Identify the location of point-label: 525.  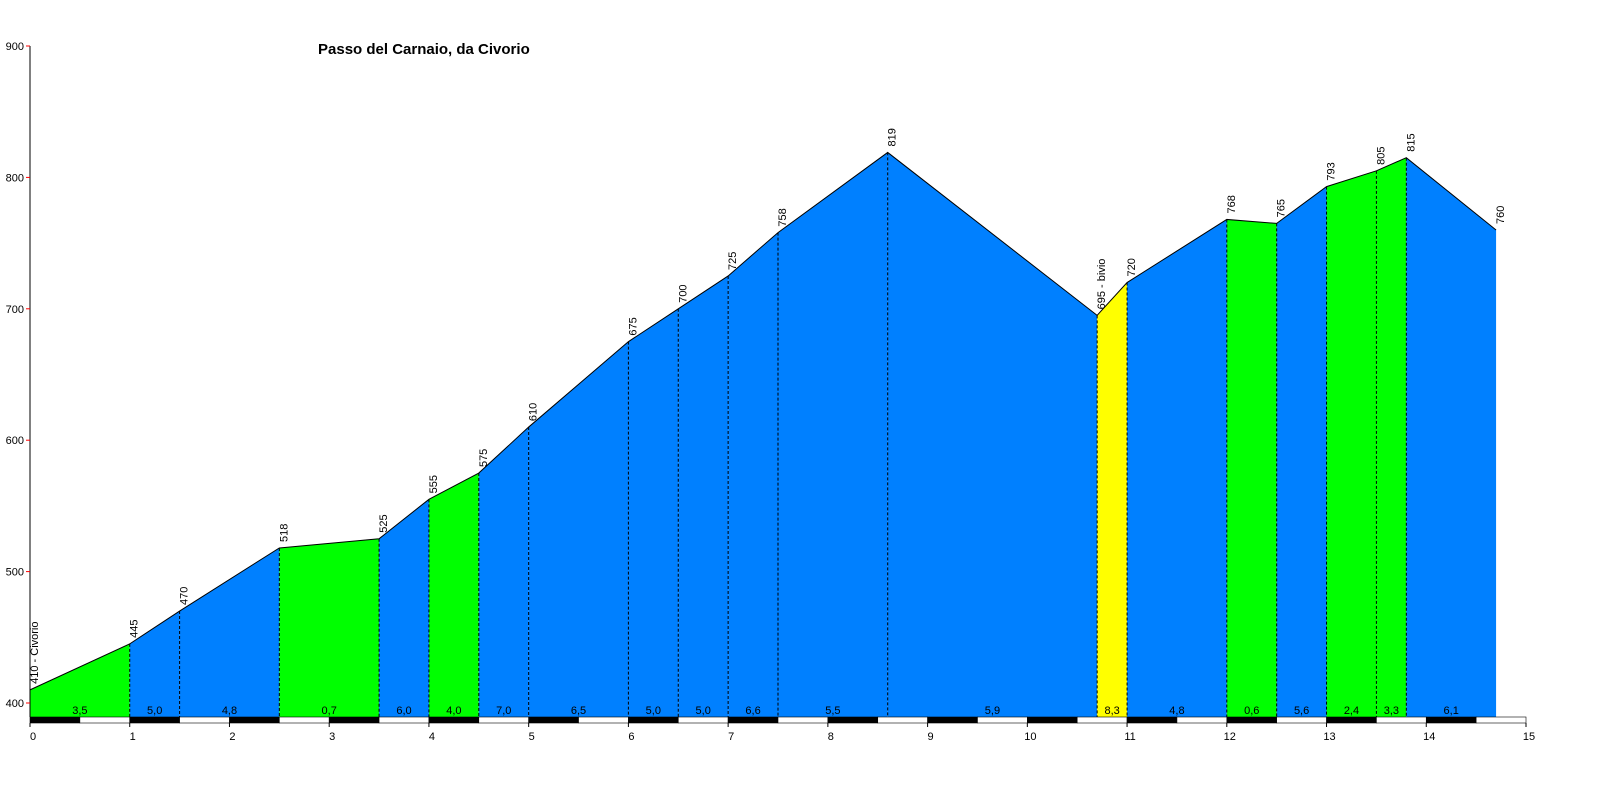
(384, 523).